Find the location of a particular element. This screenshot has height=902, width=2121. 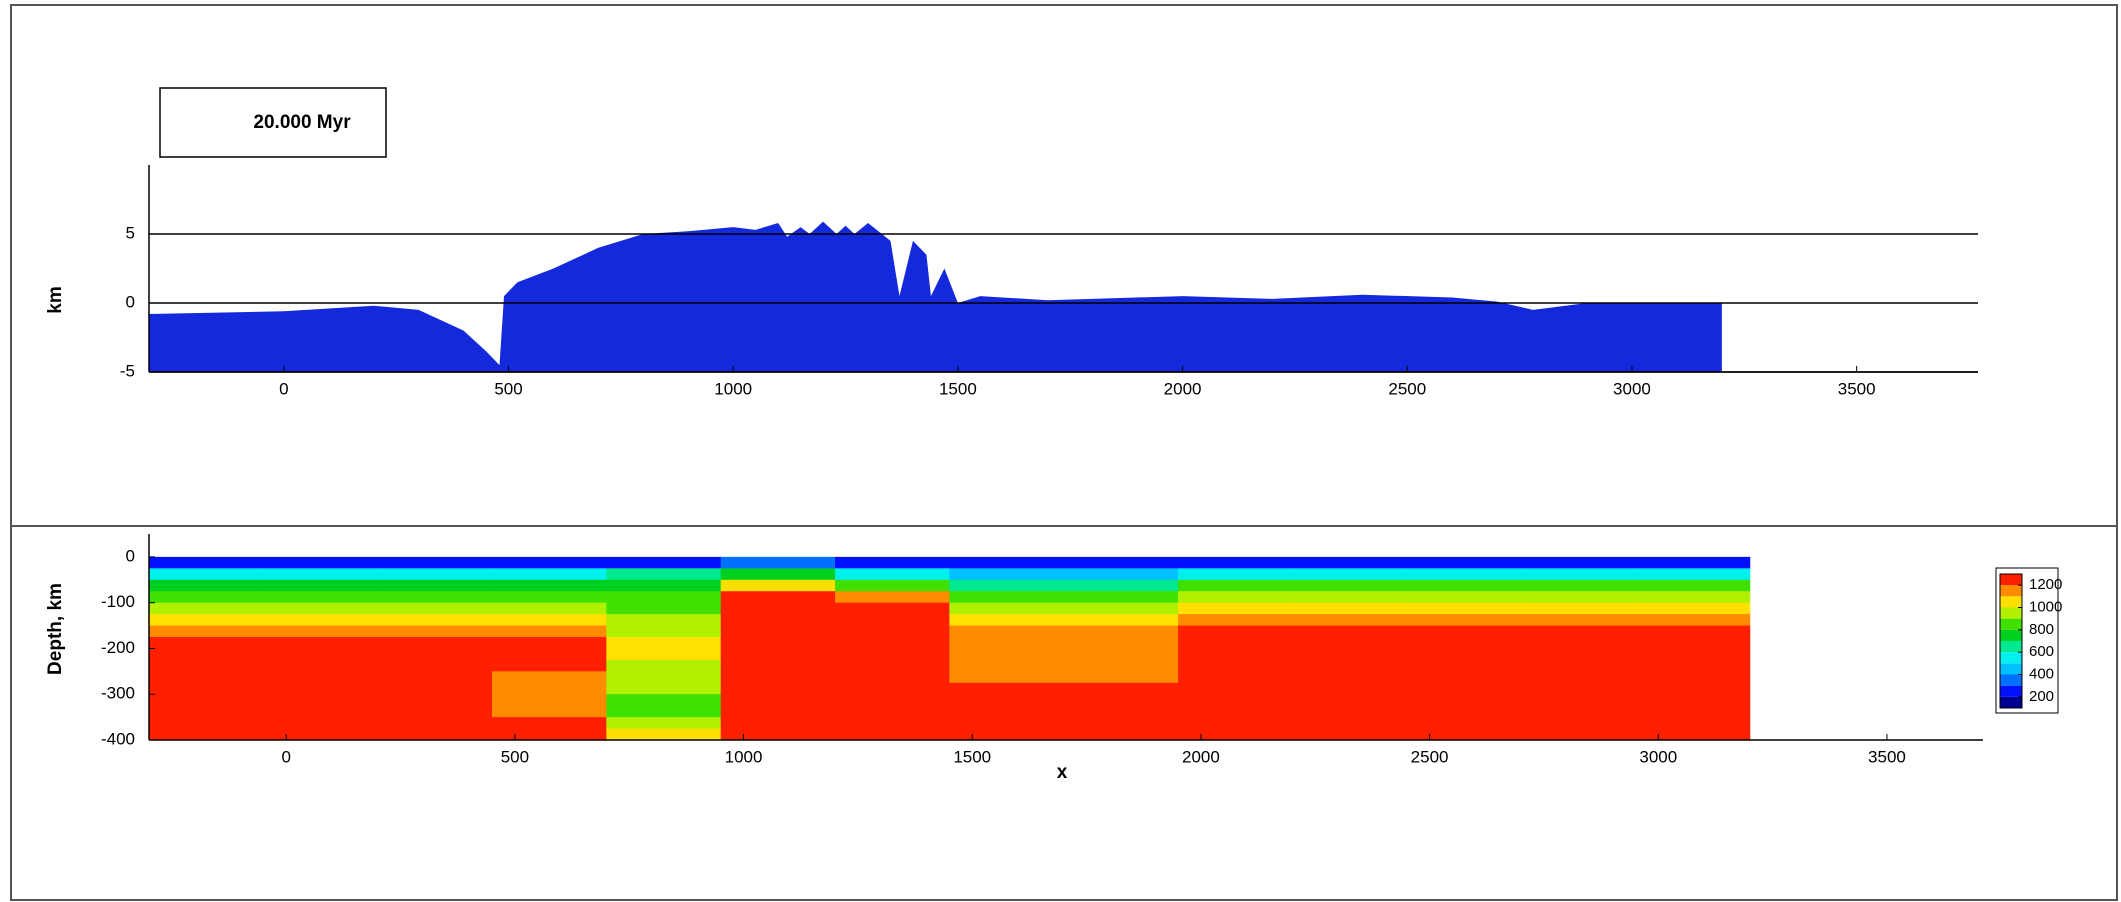

time-label: 20.000 Myr is located at coordinates (302, 122).